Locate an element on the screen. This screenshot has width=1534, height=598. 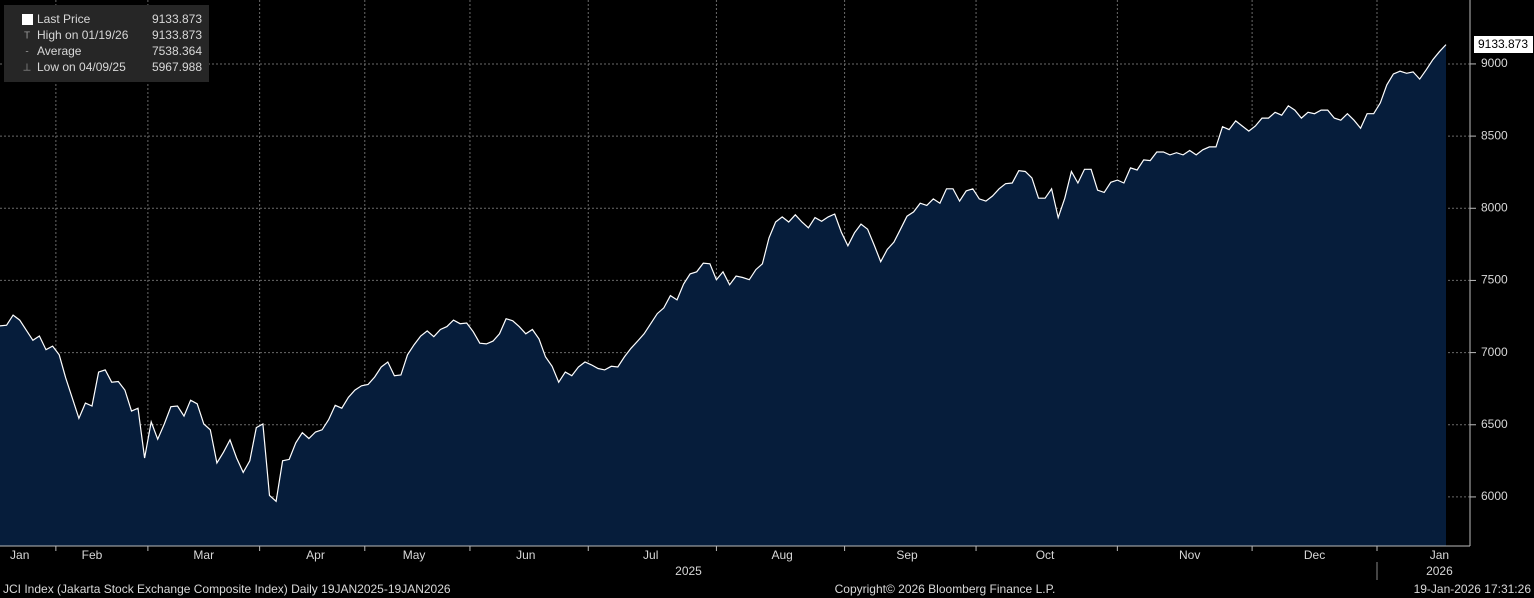
footer-right: 19-Jan-2026 17:31:26 is located at coordinates (1473, 589).